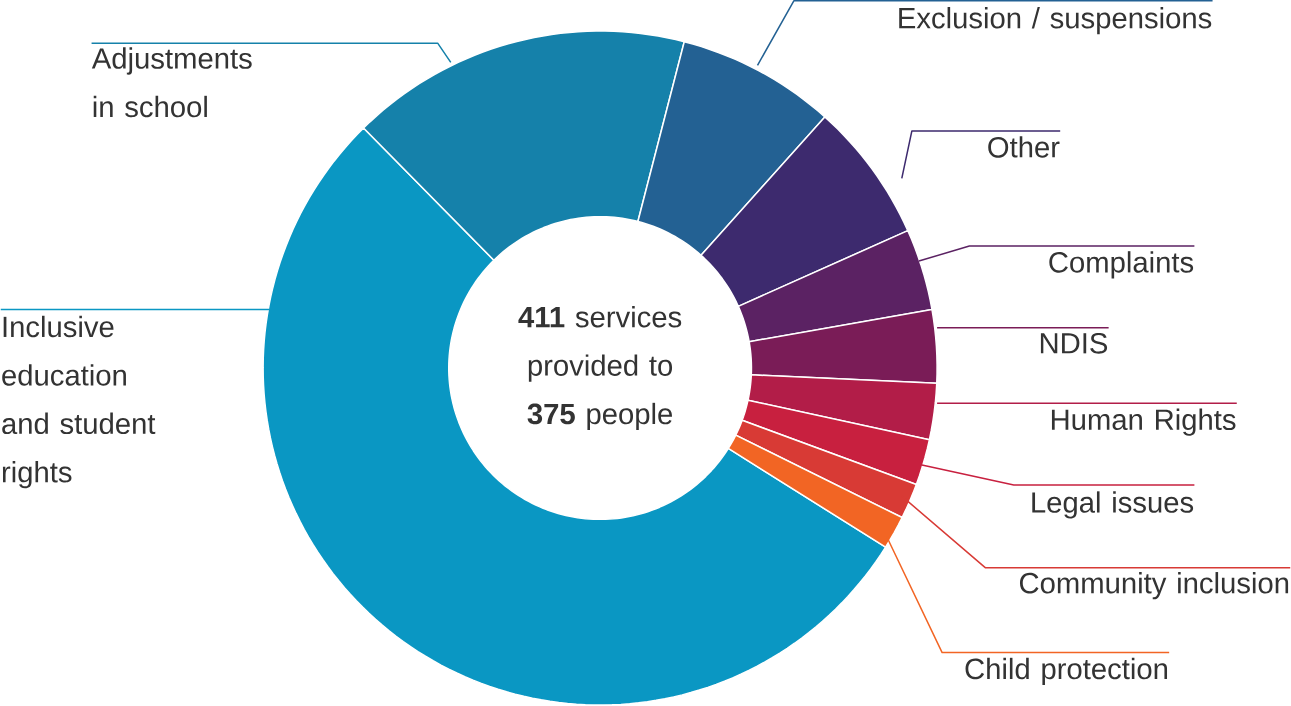 This screenshot has height=706, width=1291. What do you see at coordinates (1024, 147) in the screenshot?
I see `slice-label: Other` at bounding box center [1024, 147].